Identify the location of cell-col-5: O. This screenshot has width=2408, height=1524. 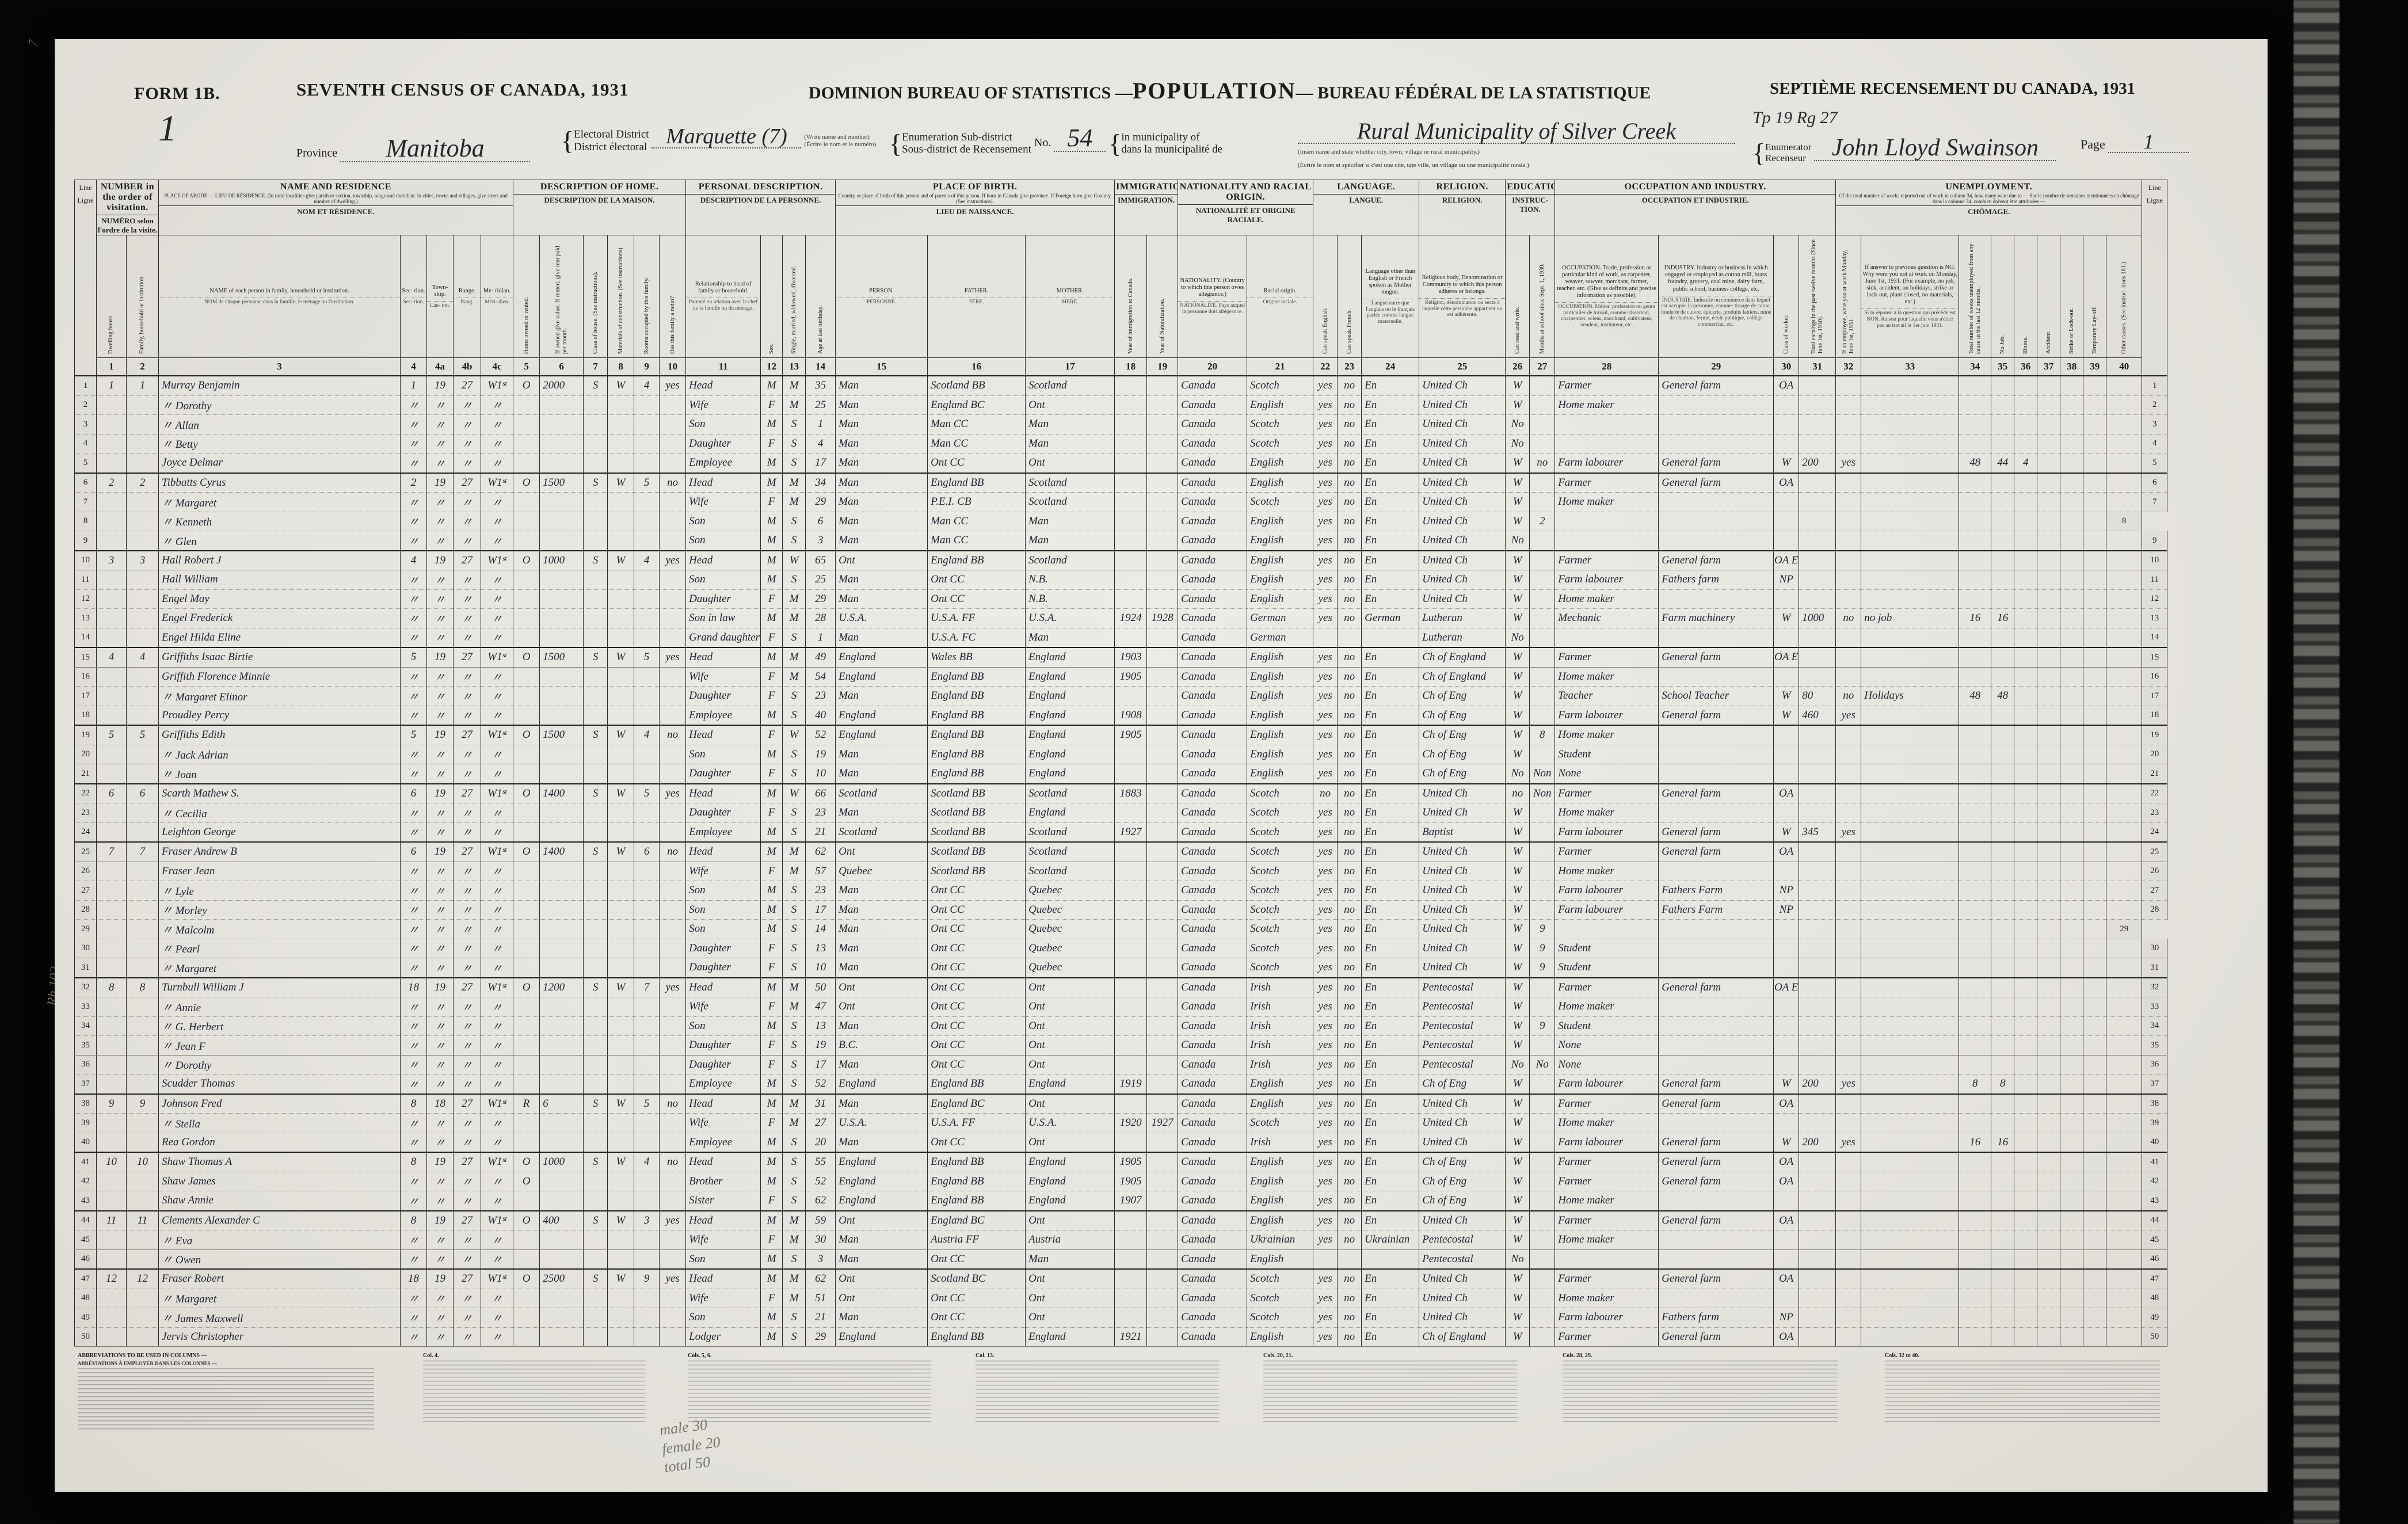
(526, 482).